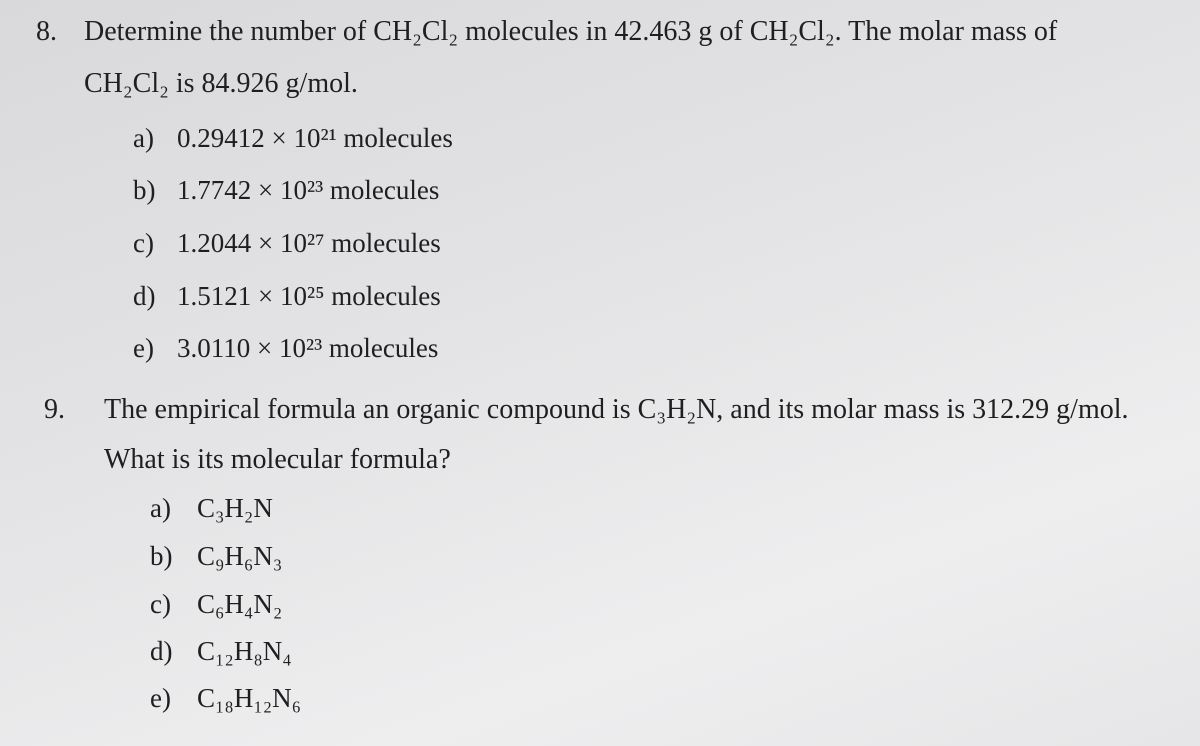 This screenshot has height=746, width=1200. What do you see at coordinates (249, 698) in the screenshot?
I see `option-text: C₁₈H₁₂N₆` at bounding box center [249, 698].